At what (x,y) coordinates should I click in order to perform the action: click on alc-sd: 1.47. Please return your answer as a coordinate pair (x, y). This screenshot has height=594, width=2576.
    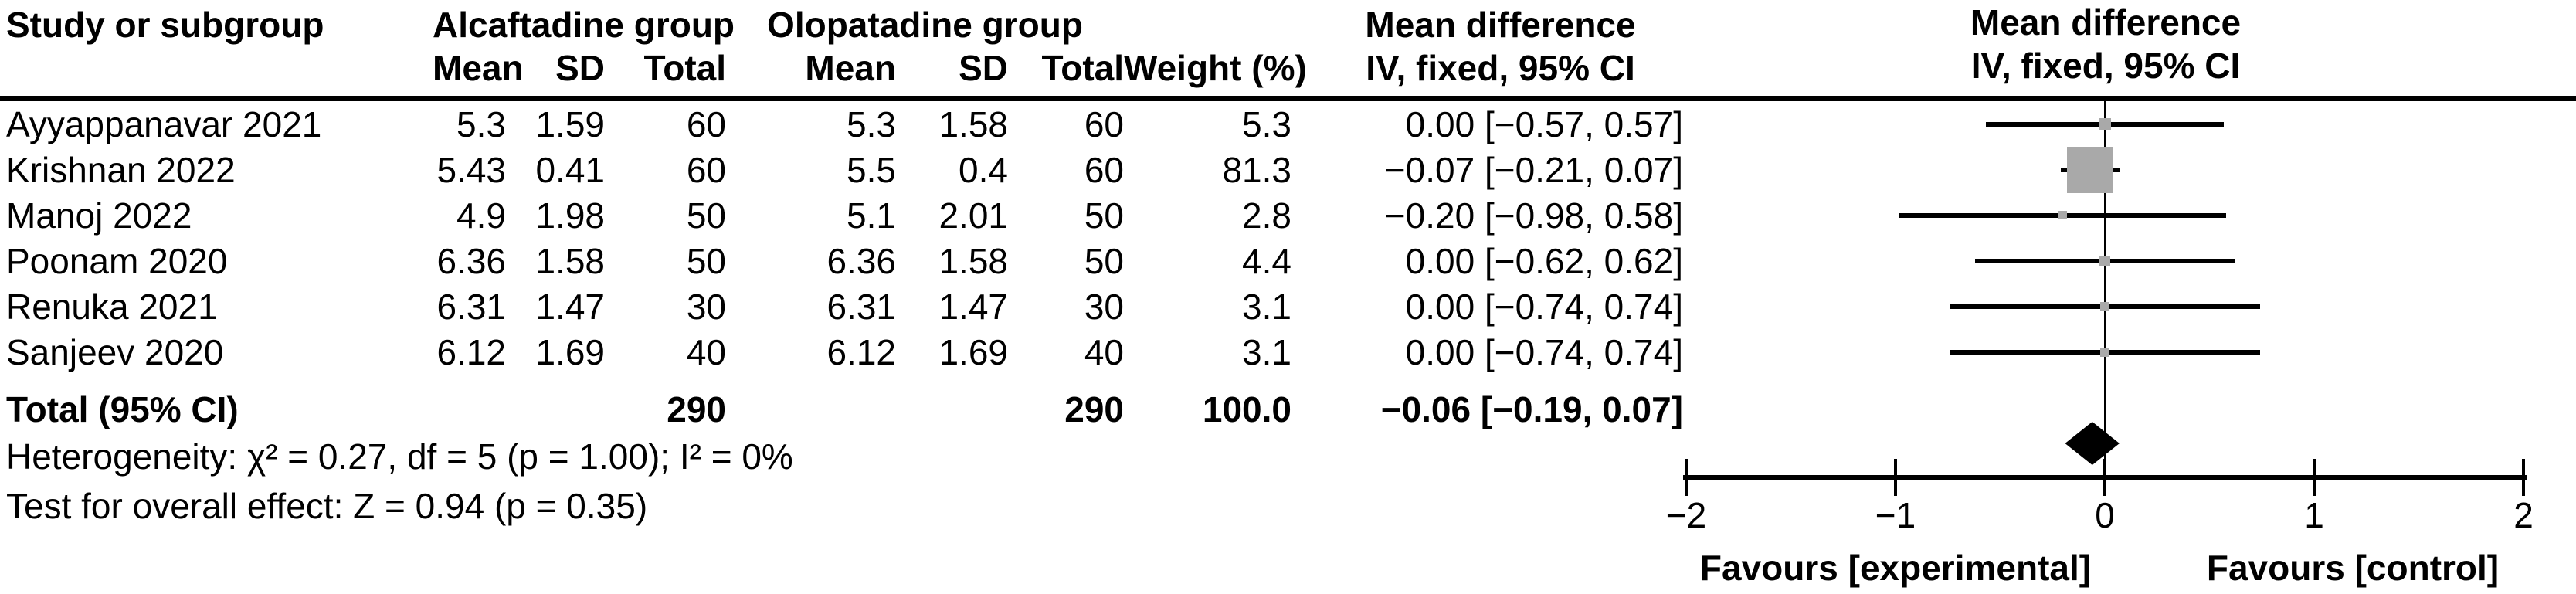
    Looking at the image, I should click on (570, 306).